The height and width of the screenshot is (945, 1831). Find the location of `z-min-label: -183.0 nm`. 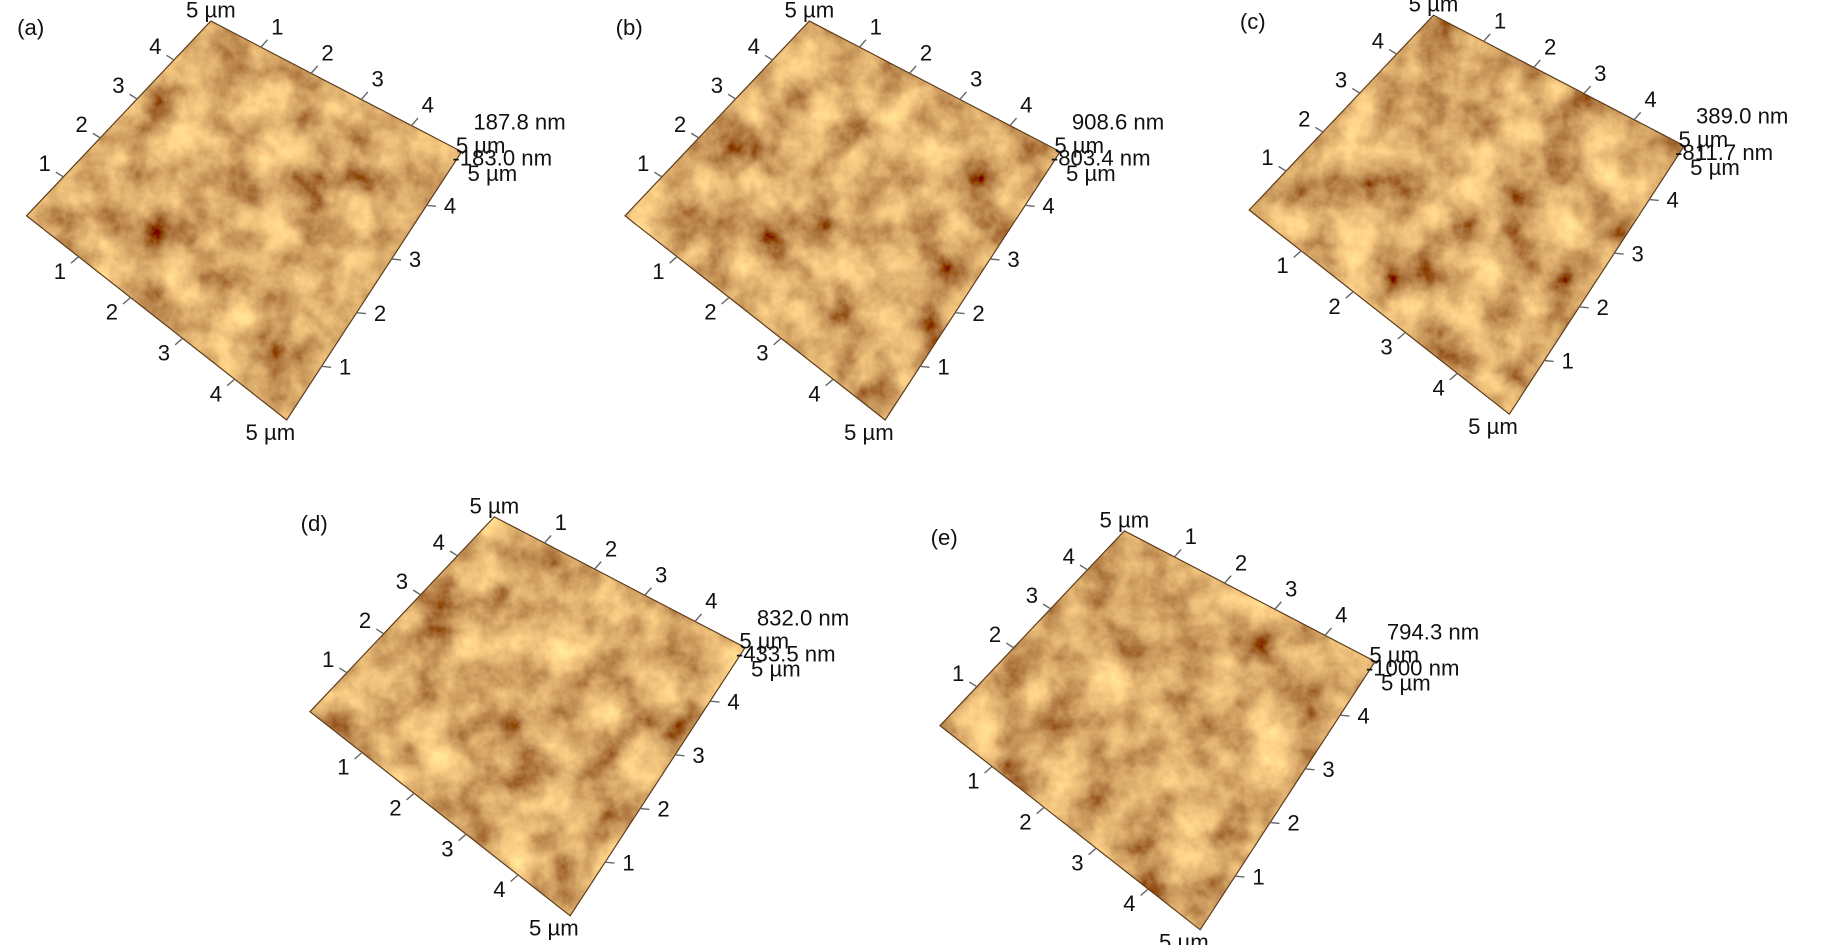

z-min-label: -183.0 nm is located at coordinates (502, 158).